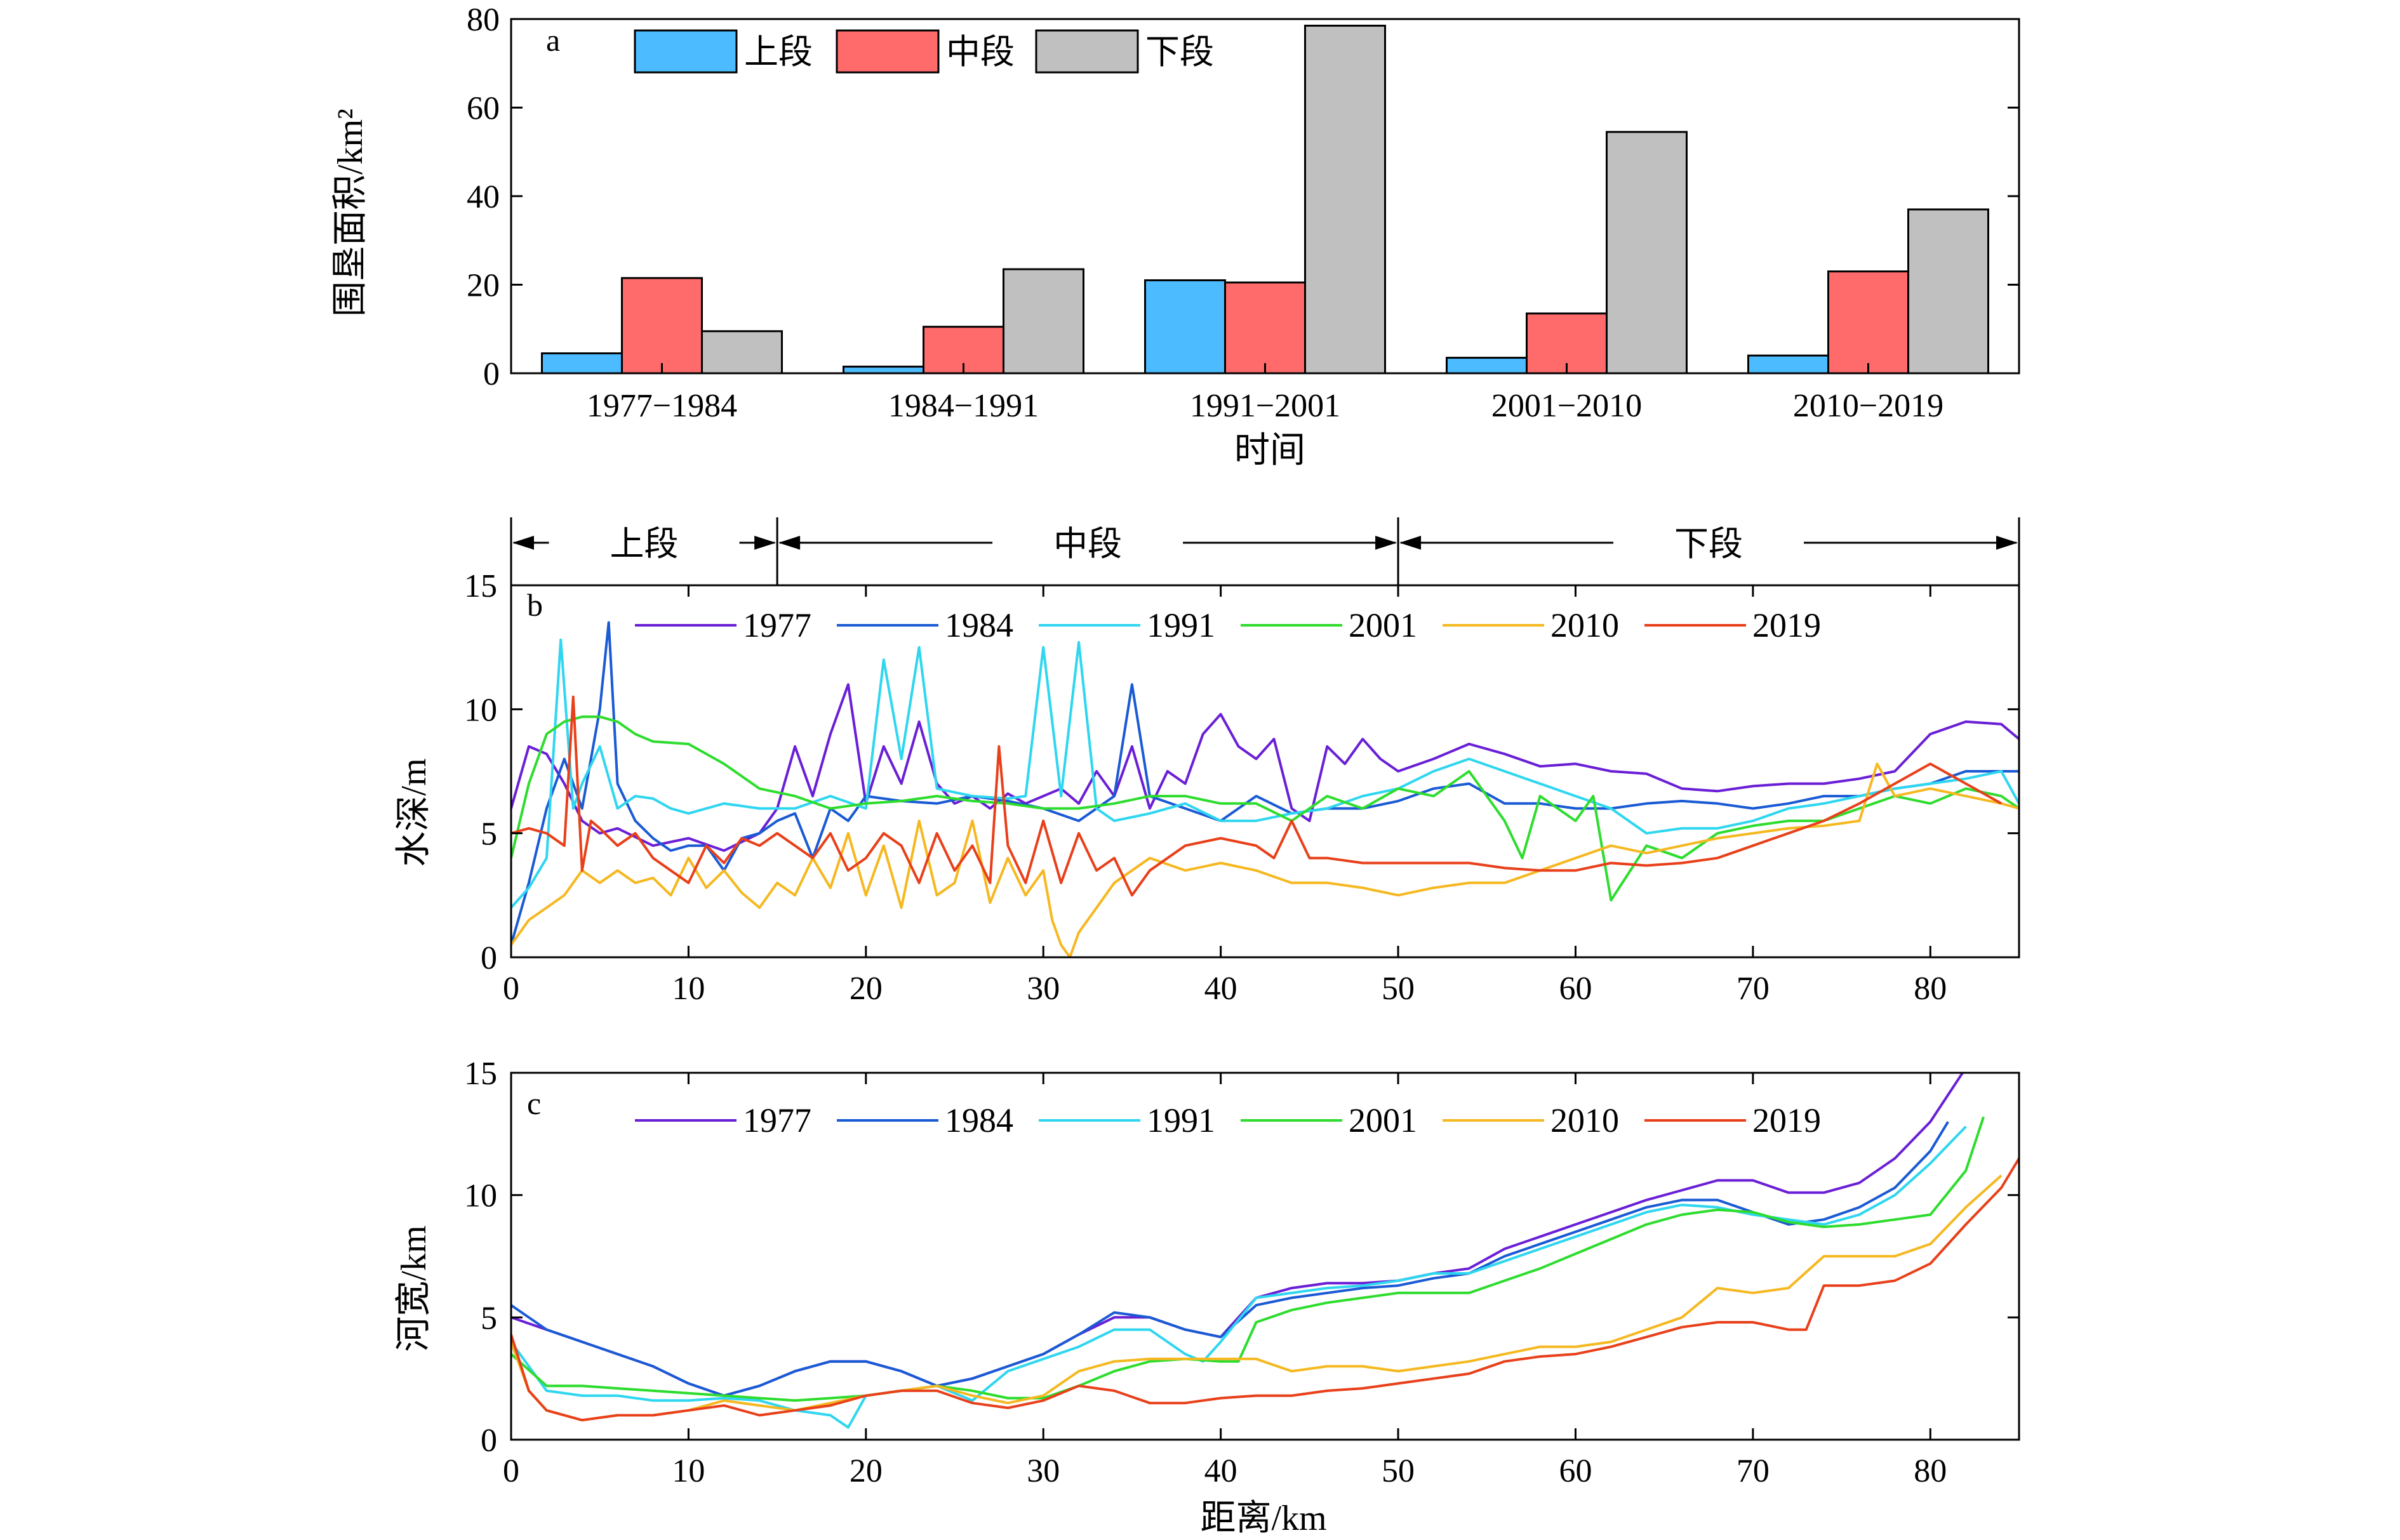 Image resolution: width=2400 pixels, height=1540 pixels. I want to click on panel-a-xtick-label: 2001−2010, so click(1566, 406).